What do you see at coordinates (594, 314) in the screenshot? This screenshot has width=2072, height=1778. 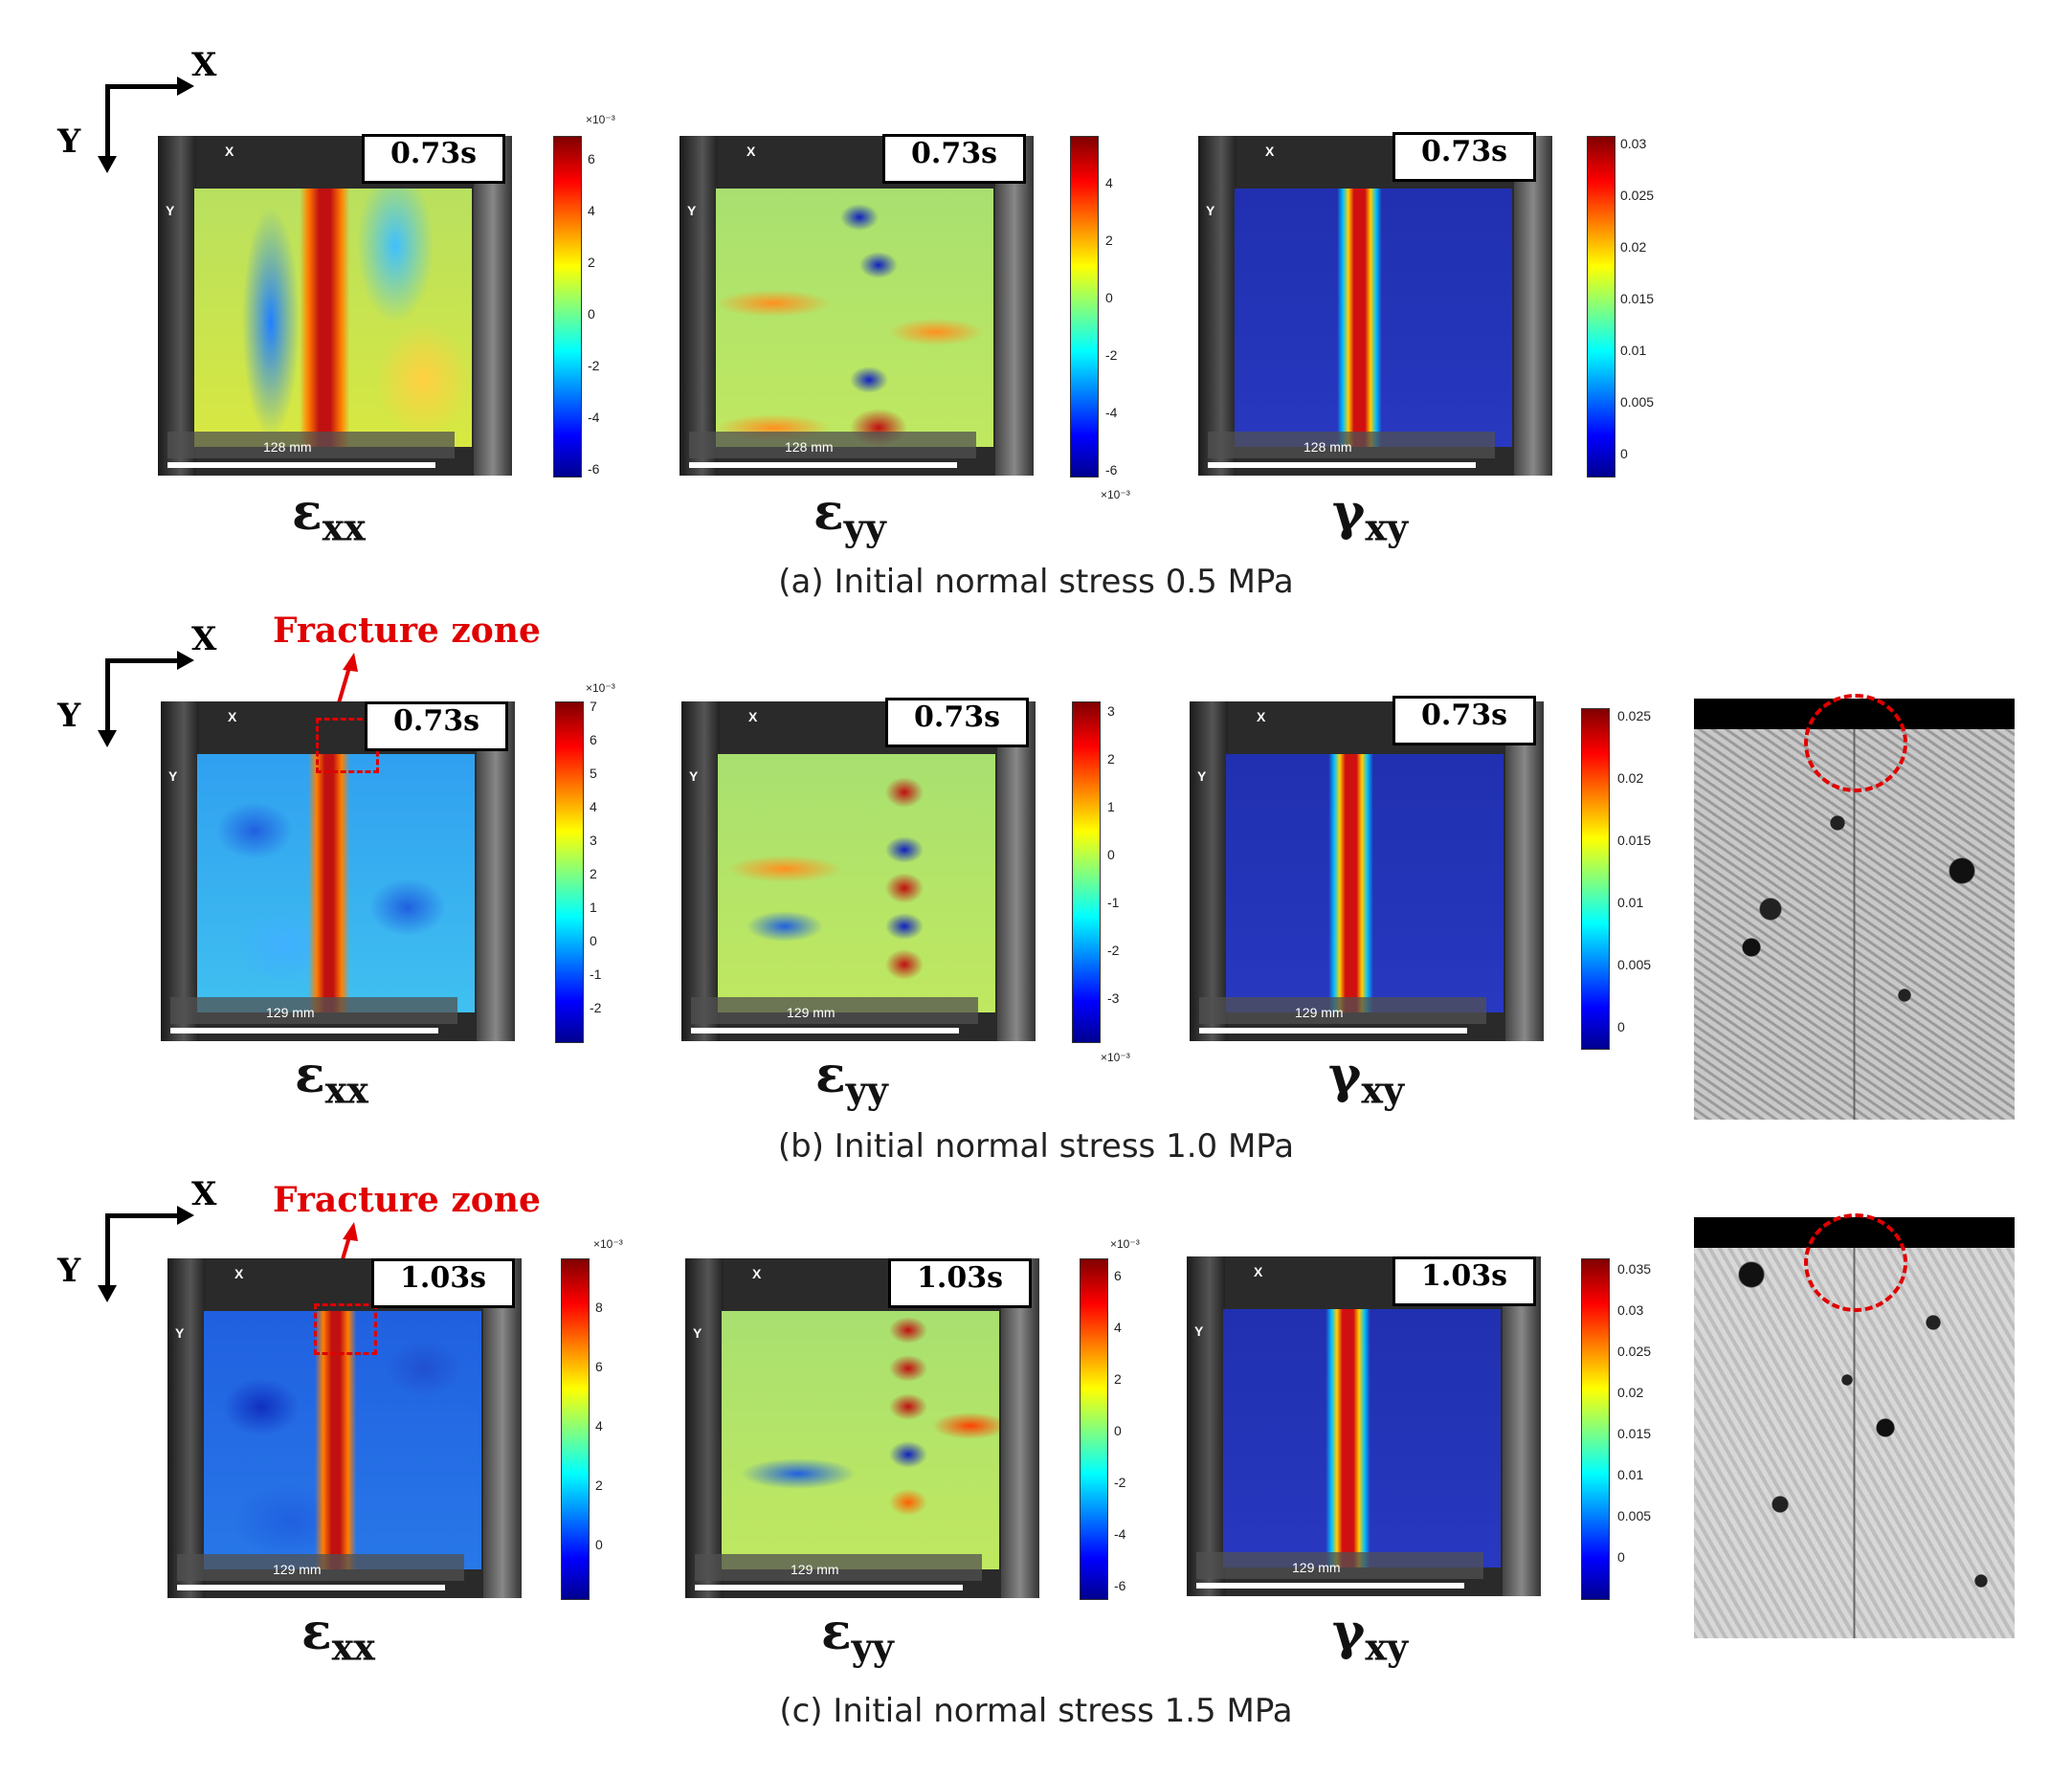 I see `exx-ticks-a: 6 4 2 0 -2 -4 -6` at bounding box center [594, 314].